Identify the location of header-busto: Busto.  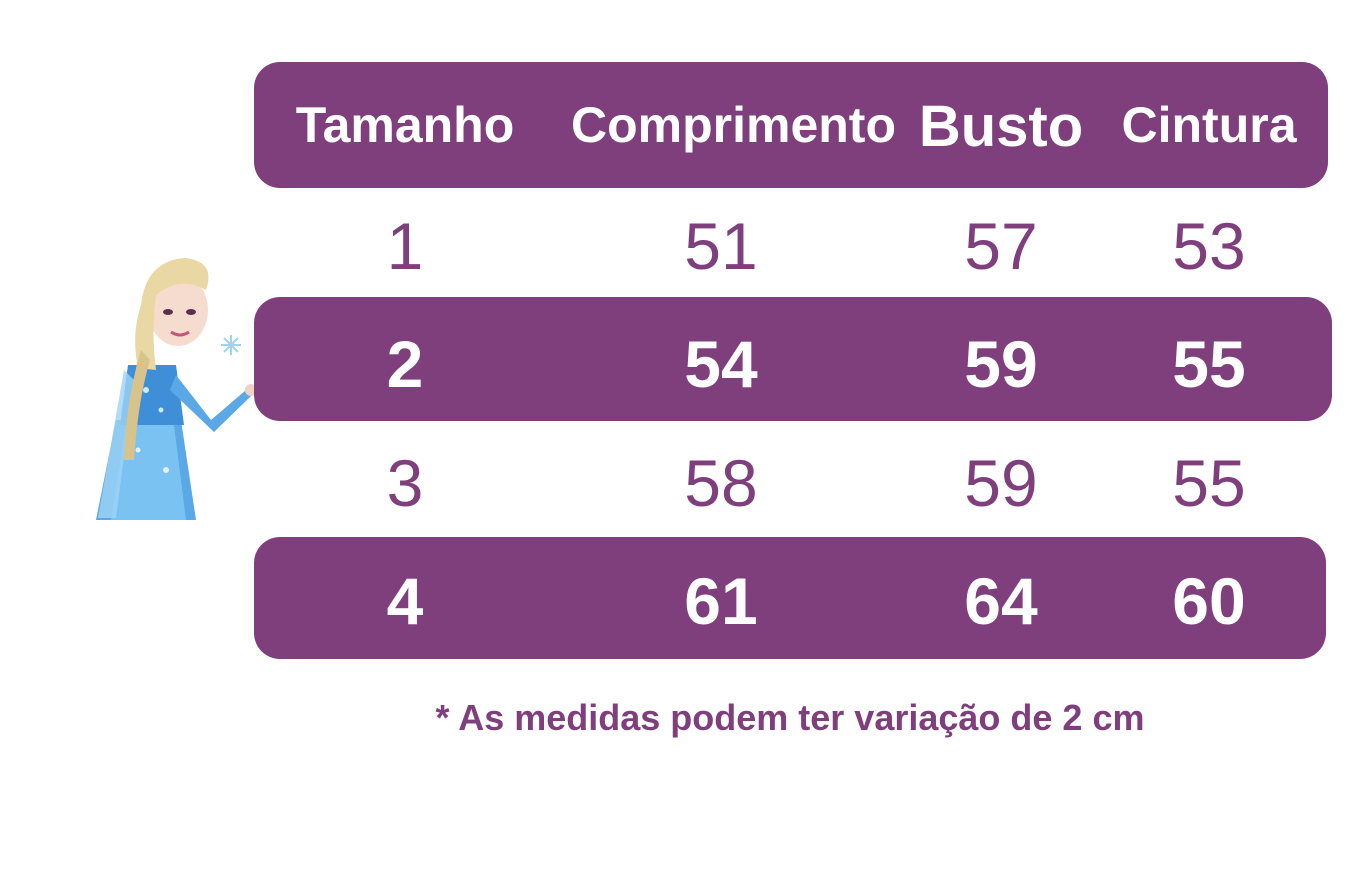
(1001, 126).